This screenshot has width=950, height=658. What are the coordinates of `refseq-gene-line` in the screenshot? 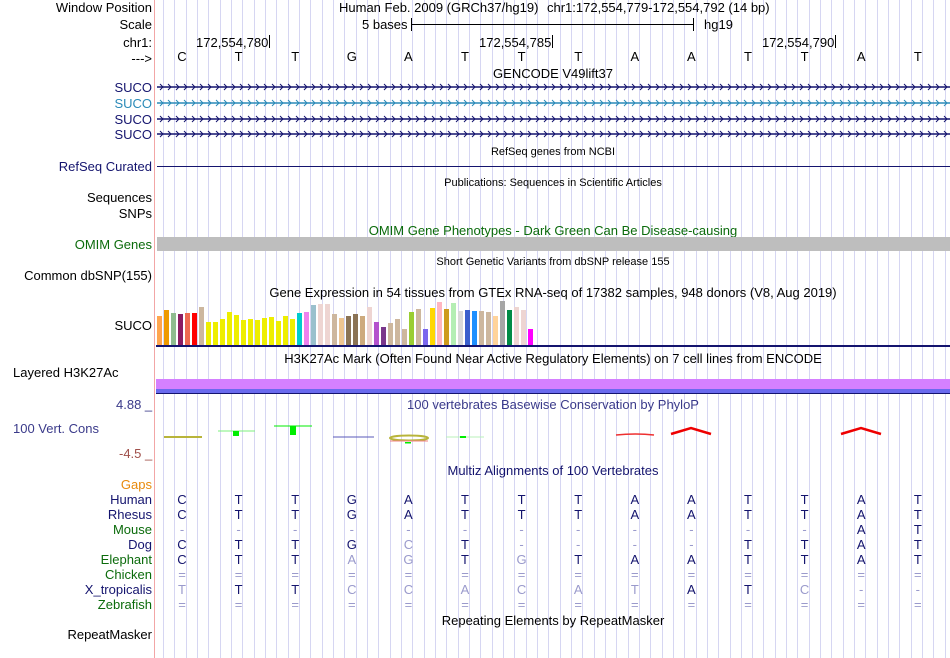 It's located at (553, 166).